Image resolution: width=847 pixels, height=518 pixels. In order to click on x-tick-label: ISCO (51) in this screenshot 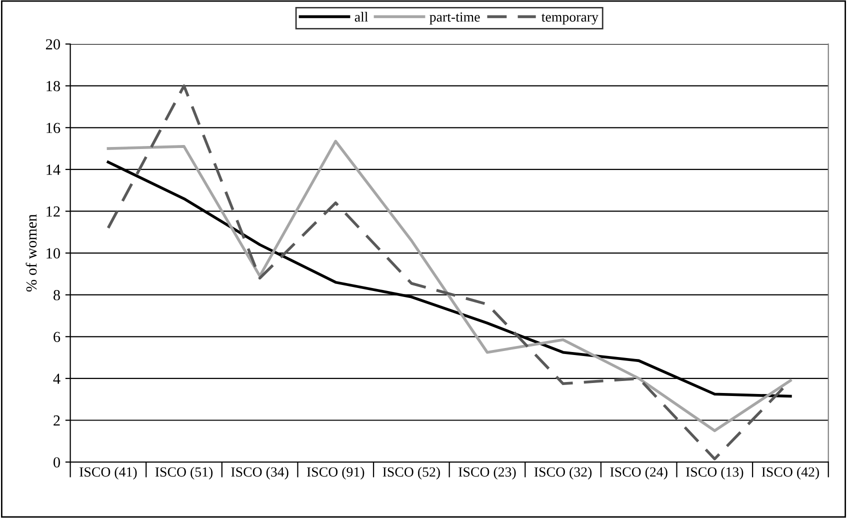, I will do `click(184, 473)`.